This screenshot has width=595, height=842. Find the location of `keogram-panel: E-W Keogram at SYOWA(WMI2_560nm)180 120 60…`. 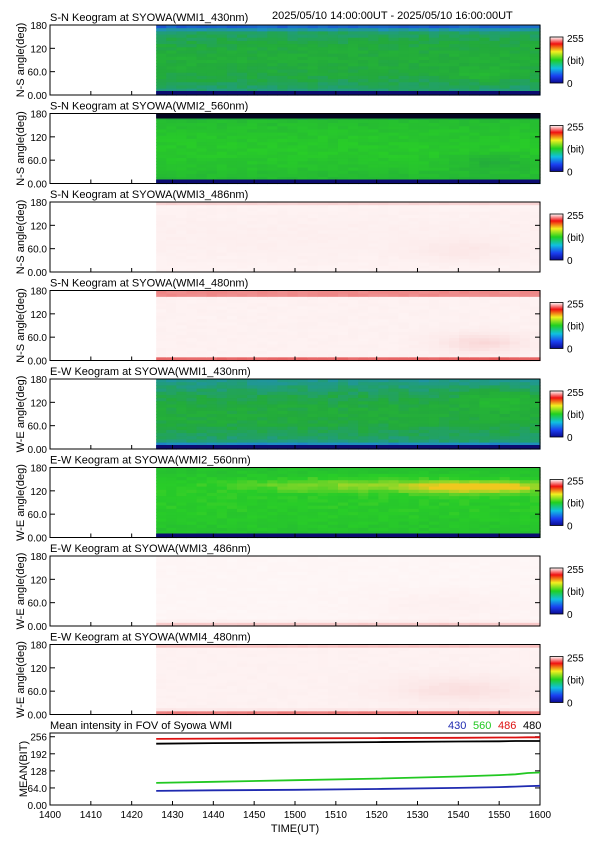

keogram-panel: E-W Keogram at SYOWA(WMI2_560nm)180 120 60… is located at coordinates (299, 500).